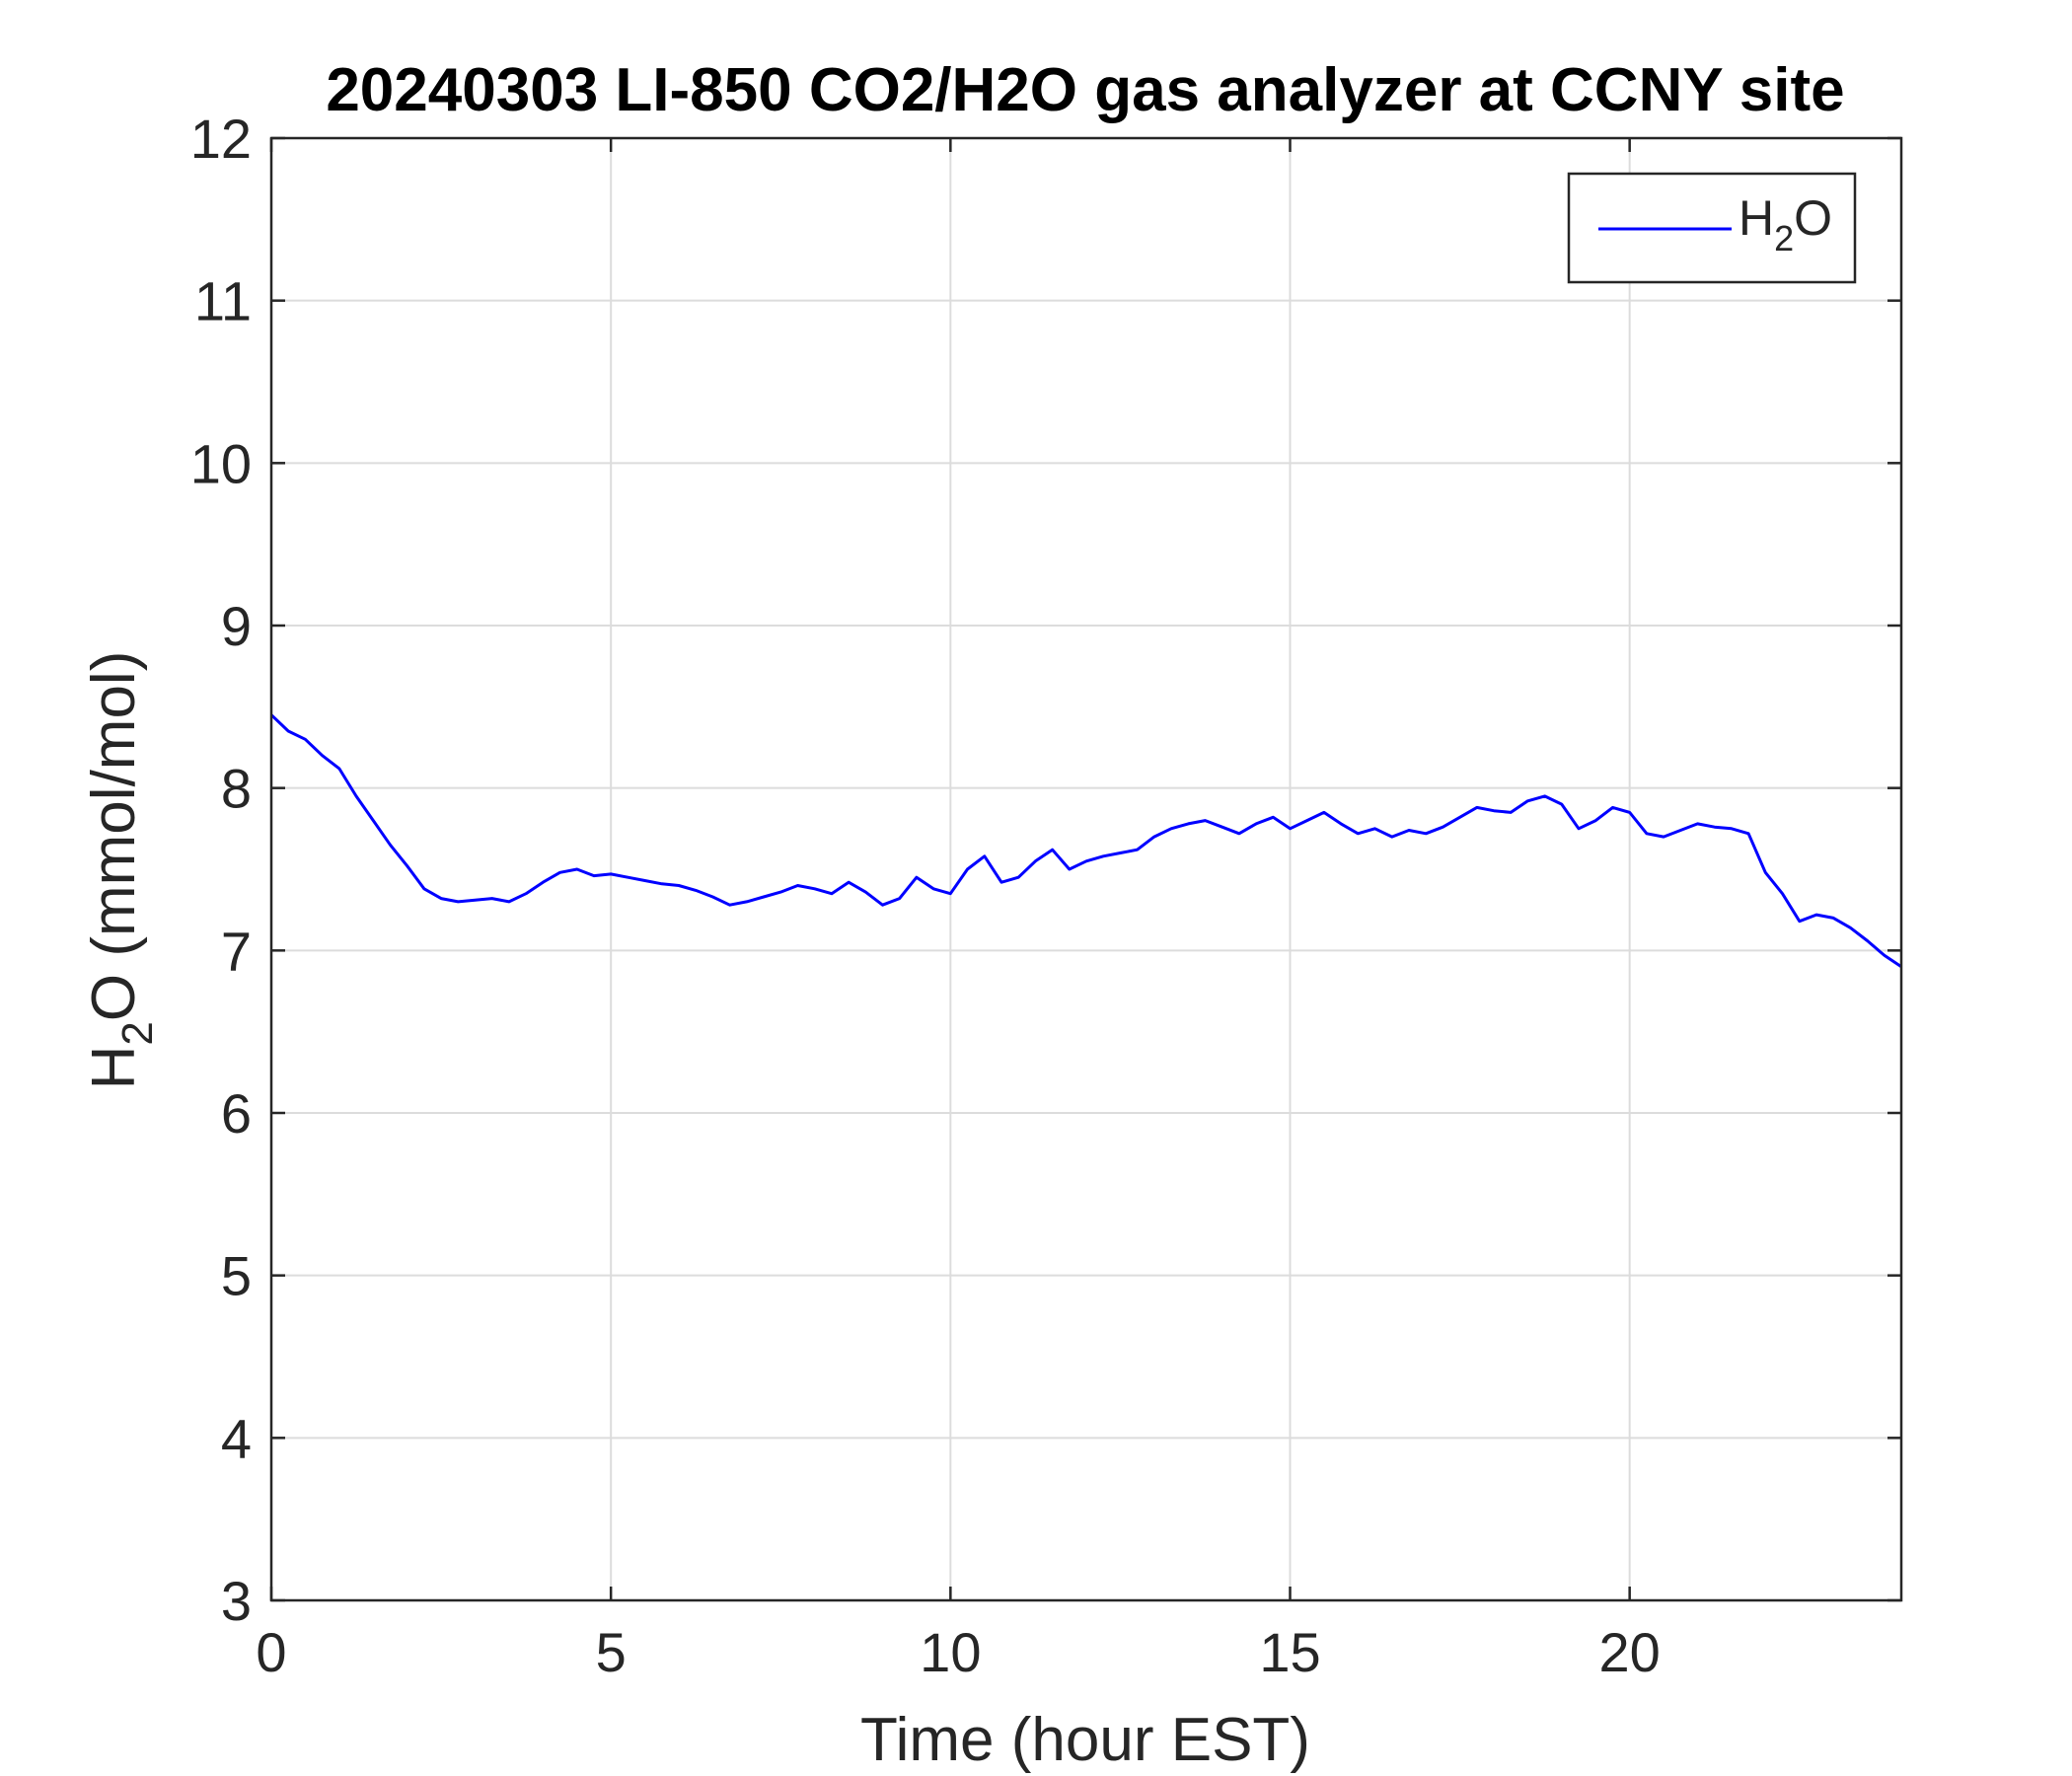  Describe the element at coordinates (237, 1438) in the screenshot. I see `y-tick-label: 4` at that location.